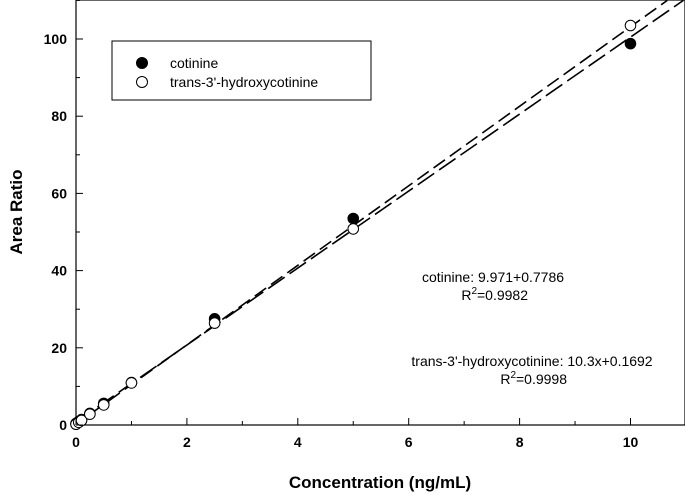 The height and width of the screenshot is (496, 685). Describe the element at coordinates (520, 442) in the screenshot. I see `x-tick-label: 8` at that location.